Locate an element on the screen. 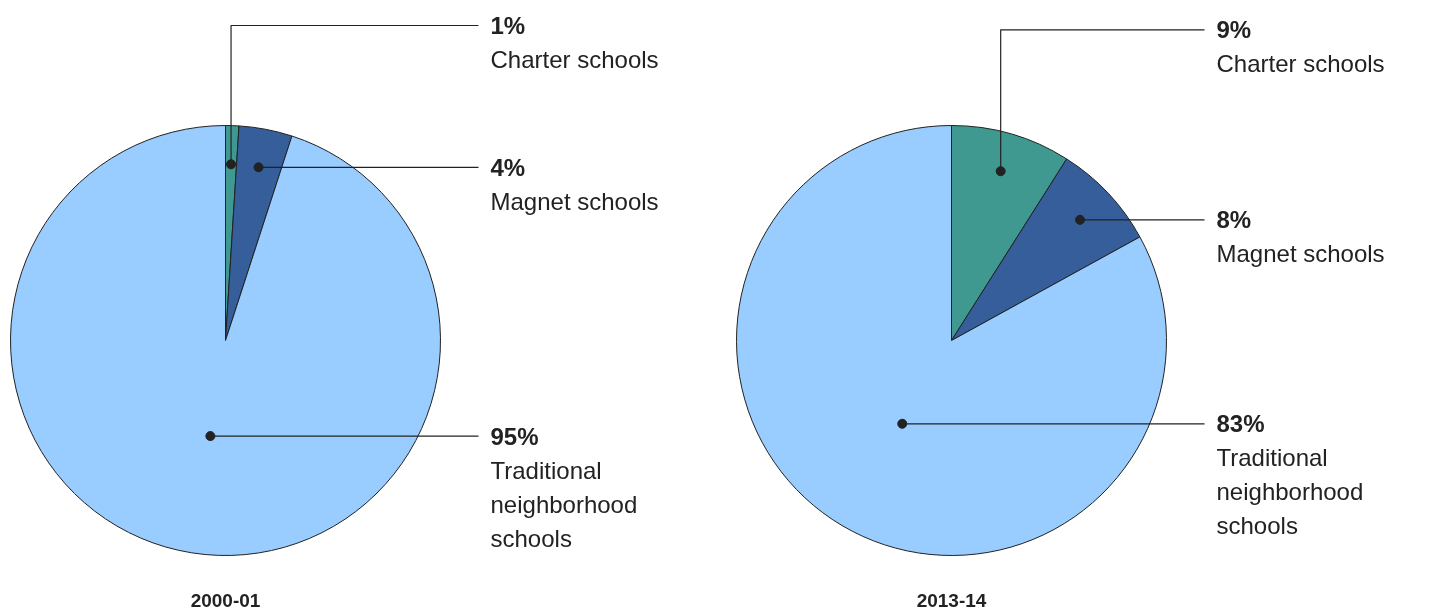 The image size is (1452, 610). data-label: 1% is located at coordinates (508, 25).